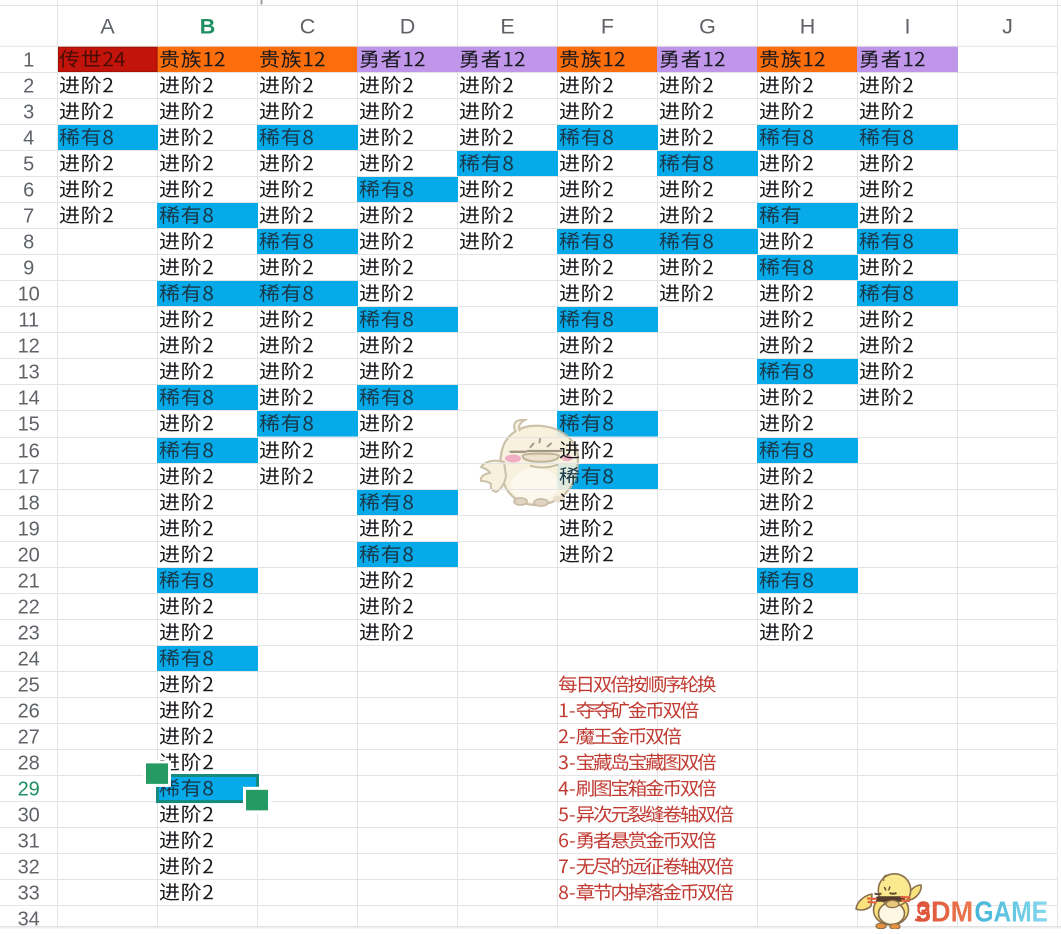  I want to click on svg-text: 4, so click(28, 139).